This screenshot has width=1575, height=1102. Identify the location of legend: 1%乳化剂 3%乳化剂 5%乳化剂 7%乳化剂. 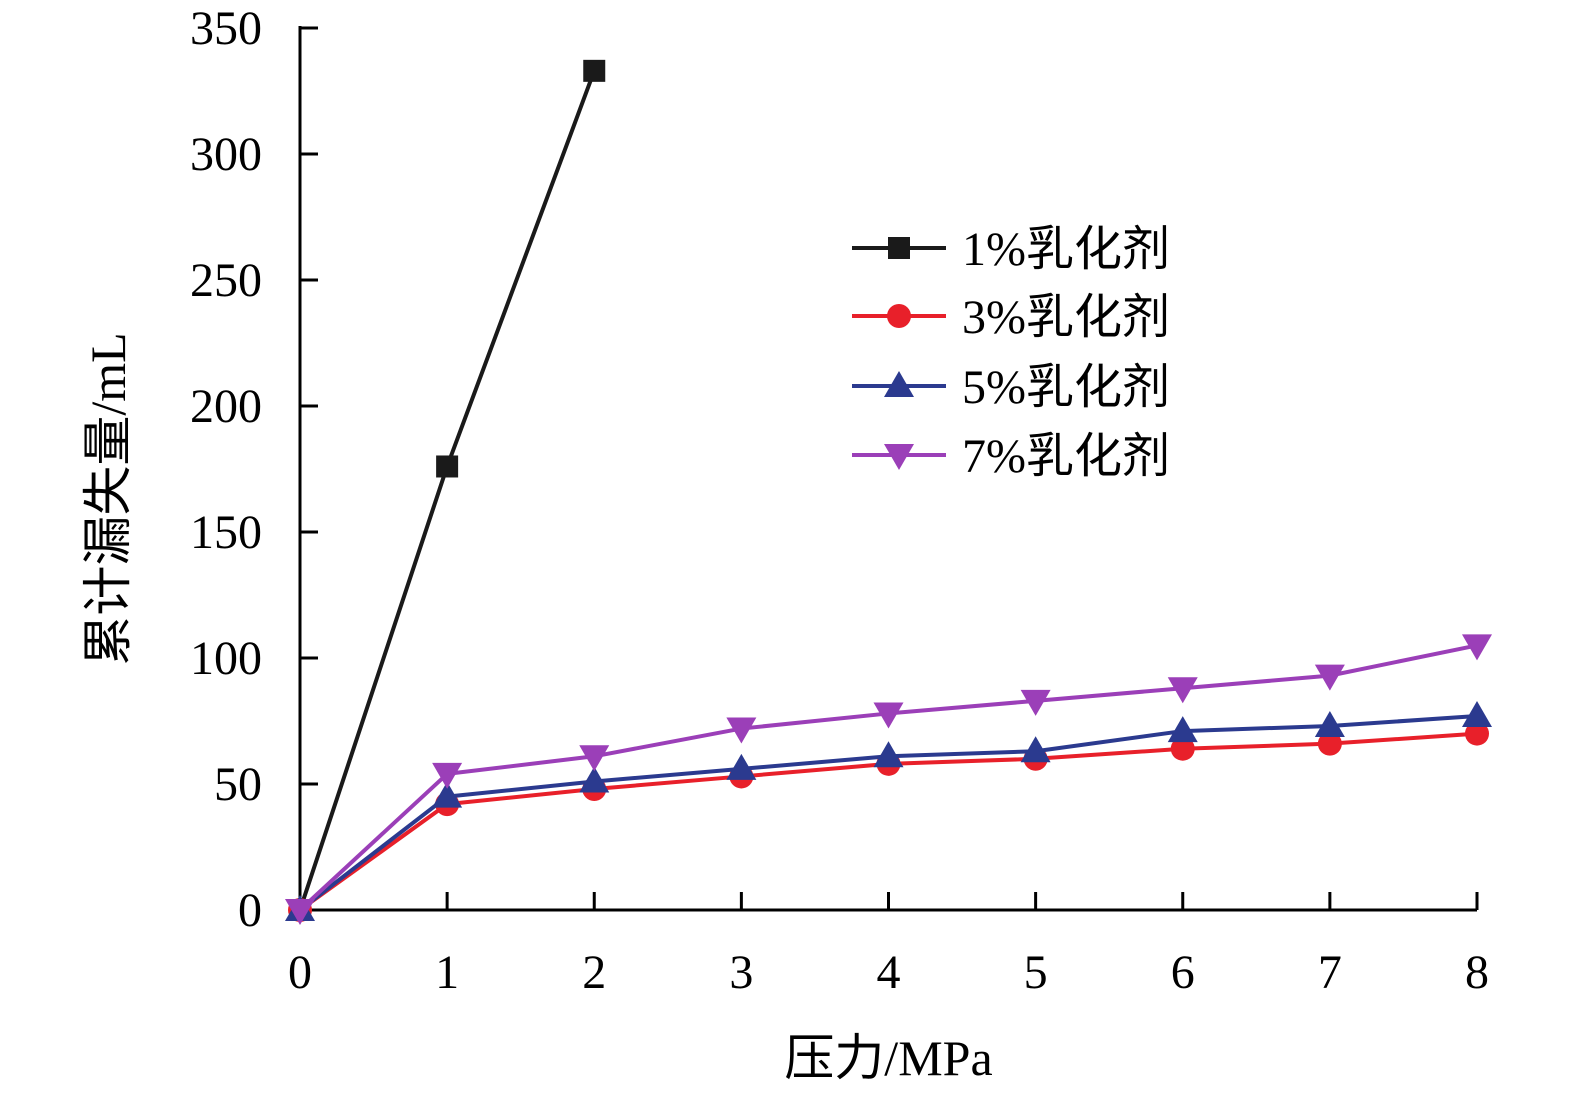
(1011, 353).